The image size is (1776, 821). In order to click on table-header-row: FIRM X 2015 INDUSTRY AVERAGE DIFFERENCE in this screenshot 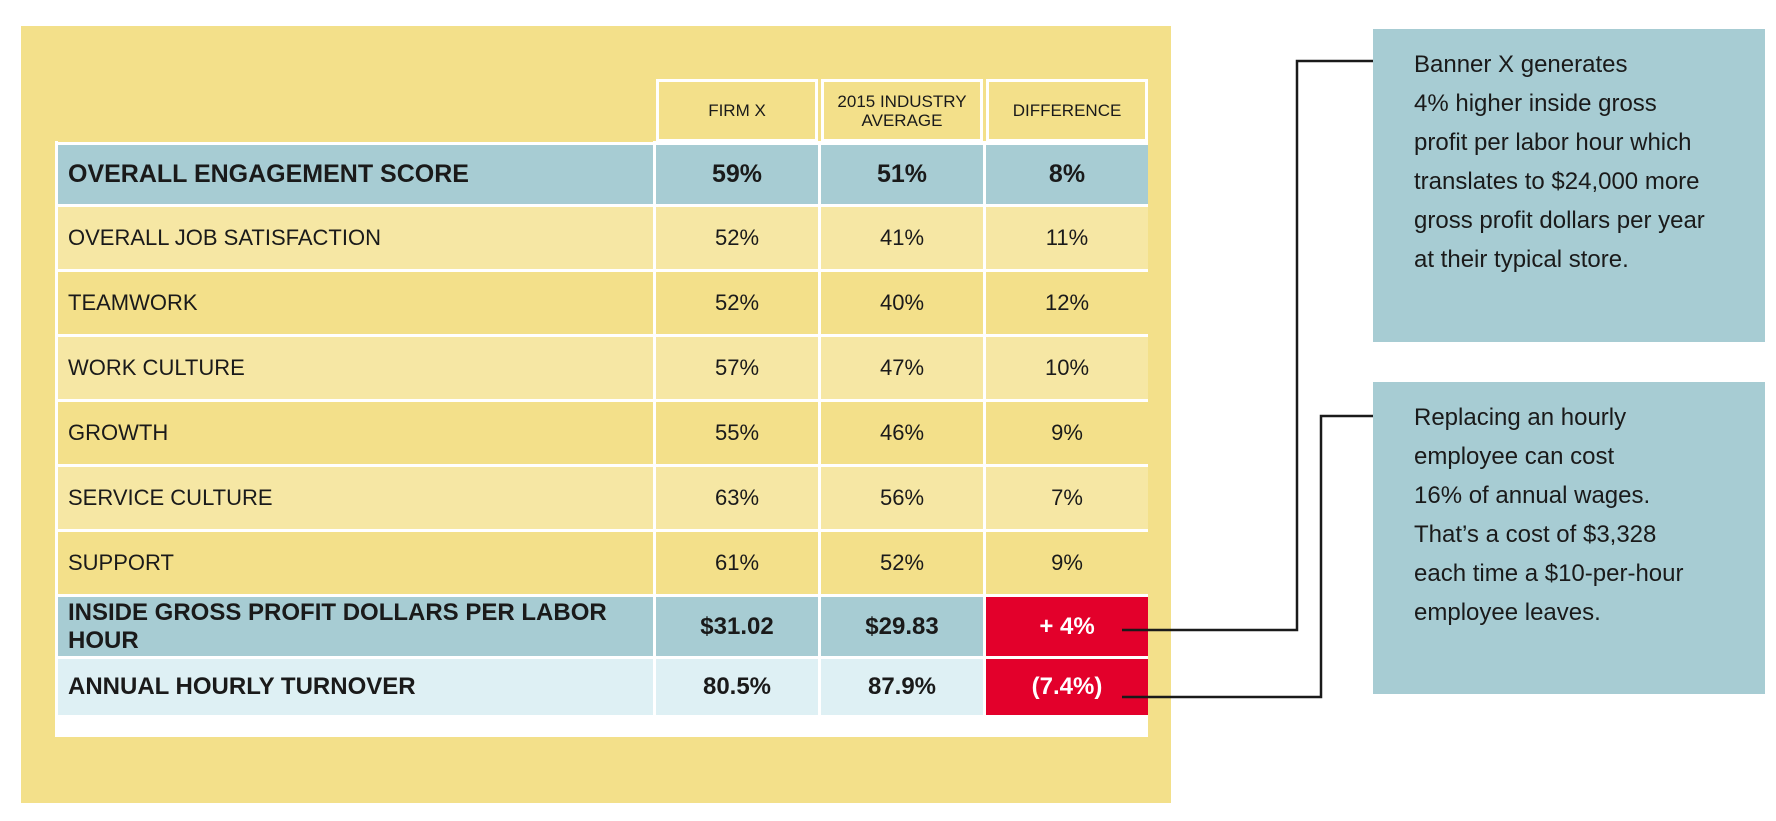, I will do `click(603, 110)`.